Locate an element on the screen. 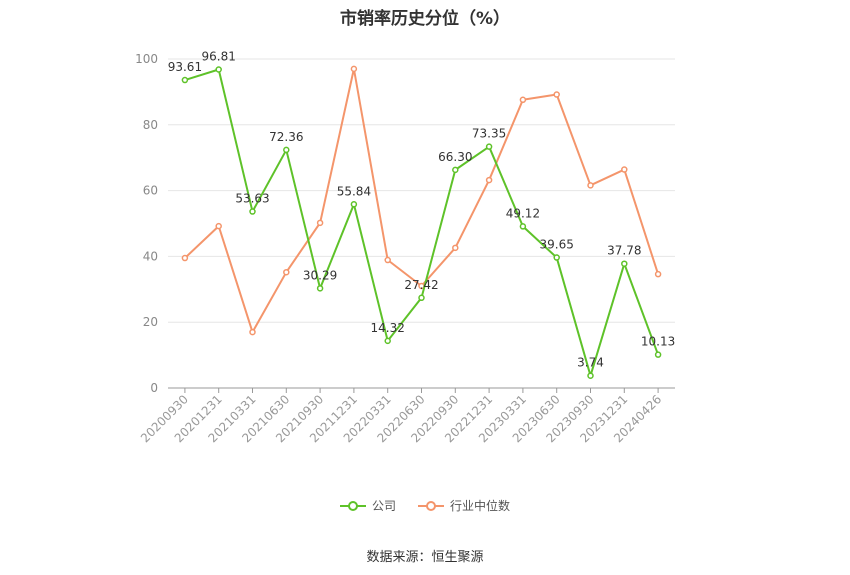  data-label-company: 72.36 is located at coordinates (286, 137).